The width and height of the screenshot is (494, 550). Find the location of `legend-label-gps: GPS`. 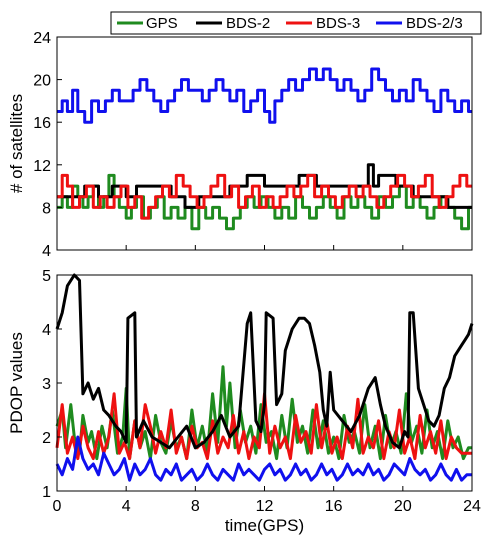

legend-label-gps: GPS is located at coordinates (162, 23).